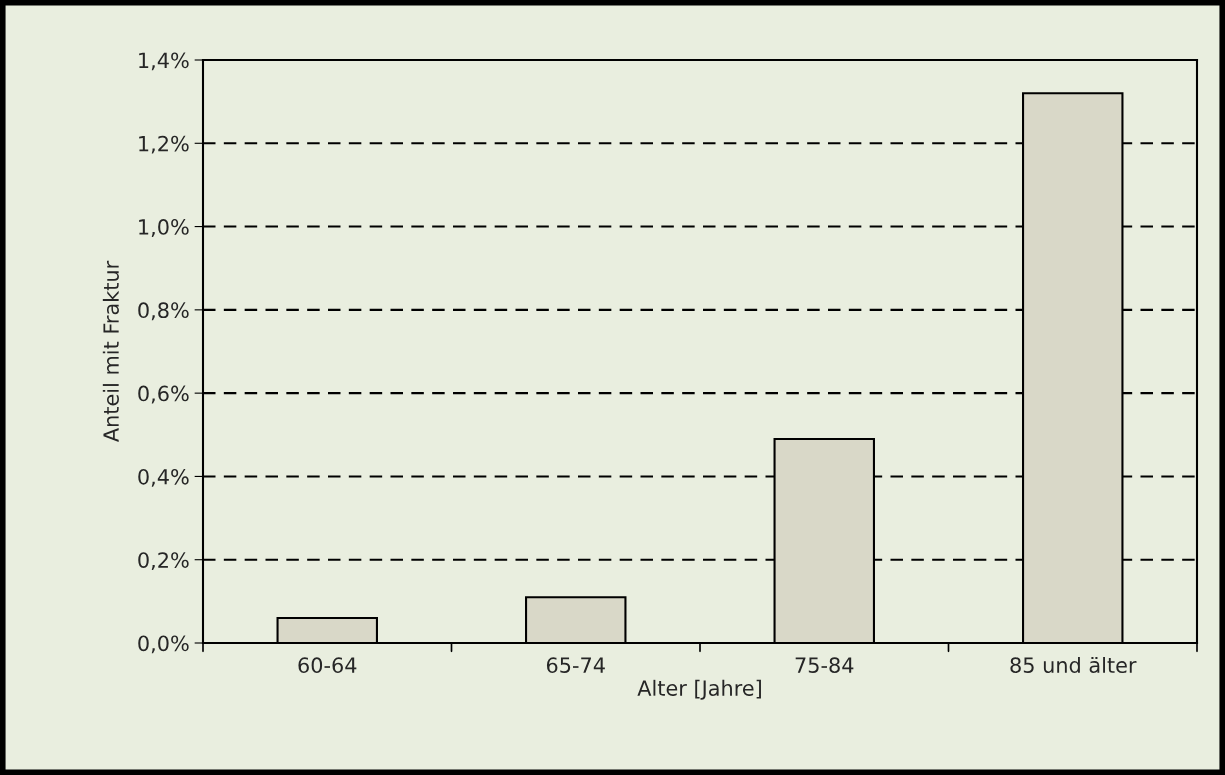  I want to click on x-tick-label: 65-74, so click(575, 665).